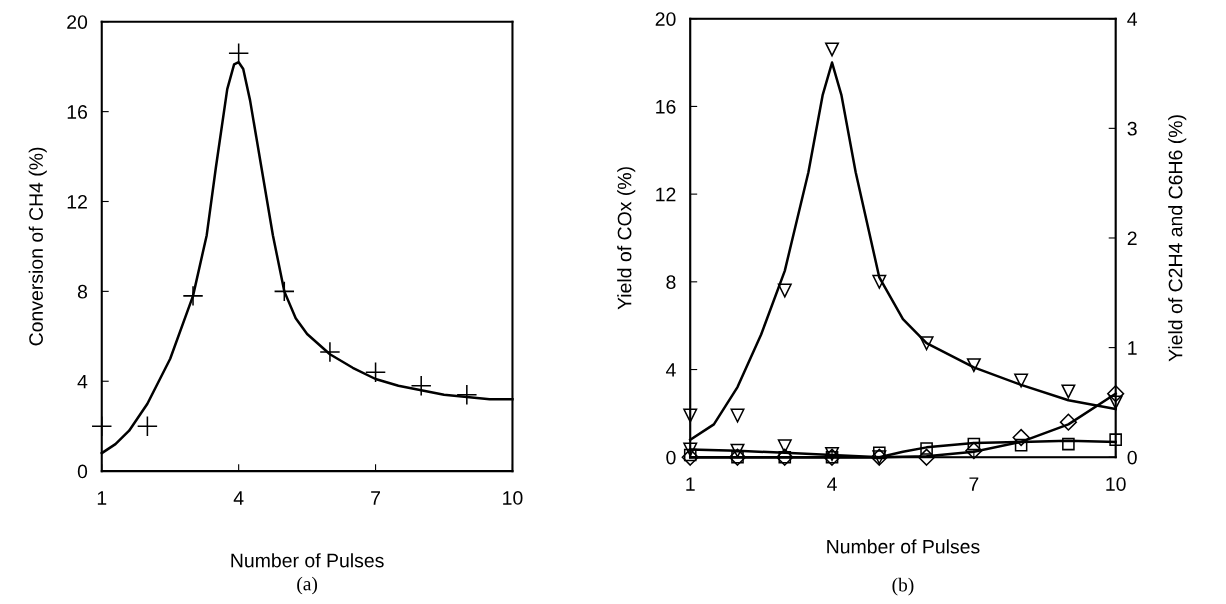 This screenshot has width=1226, height=604. Describe the element at coordinates (307, 585) in the screenshot. I see `text: (a)` at that location.